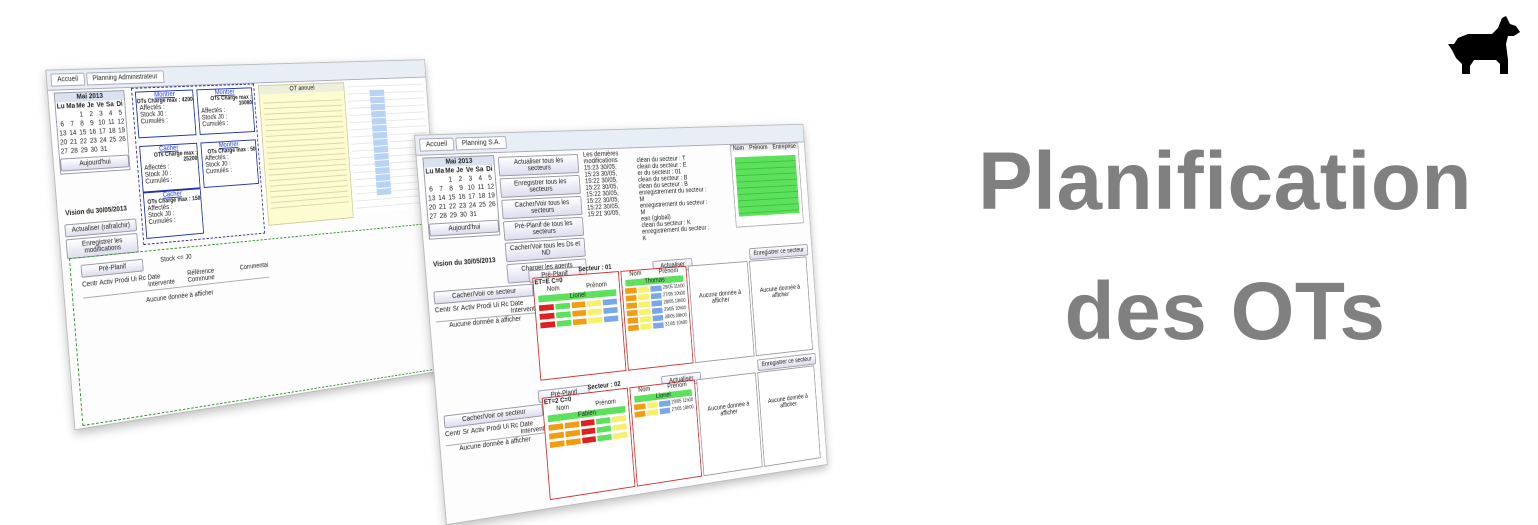  Describe the element at coordinates (133, 279) in the screenshot. I see `column-header: Ui` at that location.